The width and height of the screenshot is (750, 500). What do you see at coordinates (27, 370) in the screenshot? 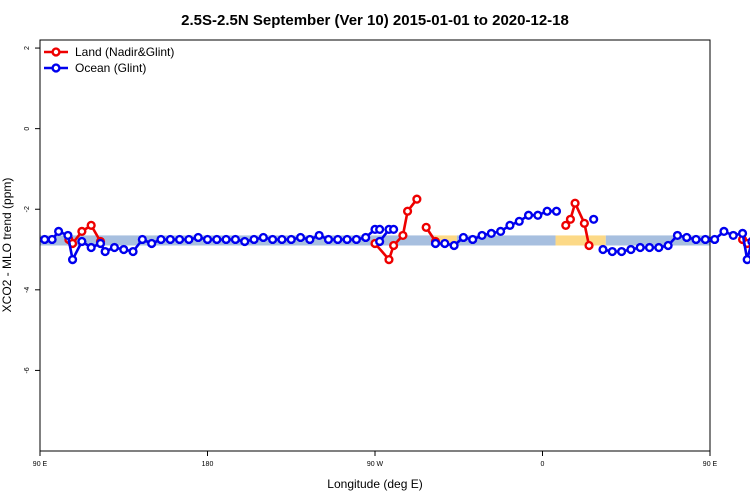
I see `y-tick-label: -6` at bounding box center [27, 370].